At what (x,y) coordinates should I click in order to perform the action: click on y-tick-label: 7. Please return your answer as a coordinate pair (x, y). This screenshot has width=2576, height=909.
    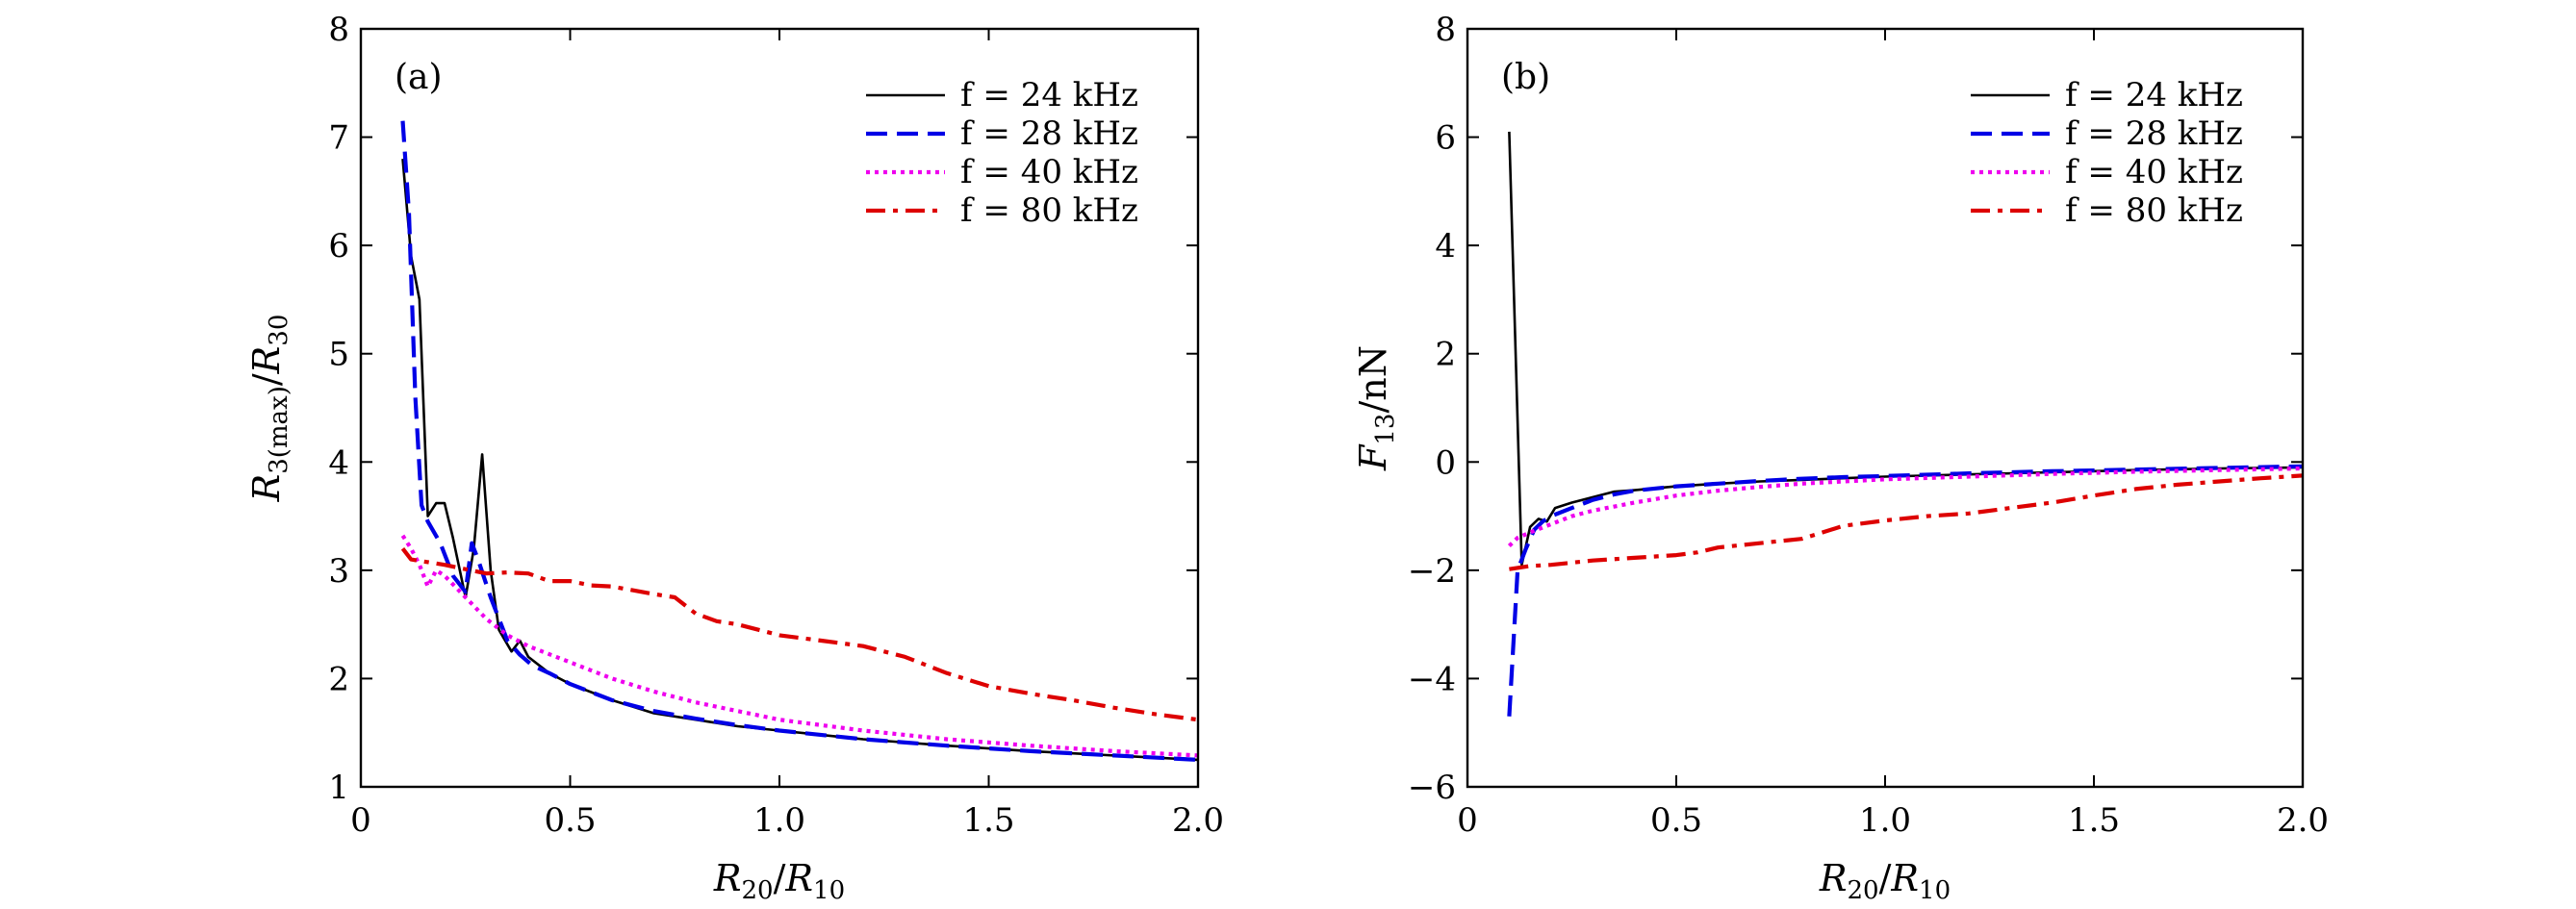
    Looking at the image, I should click on (338, 138).